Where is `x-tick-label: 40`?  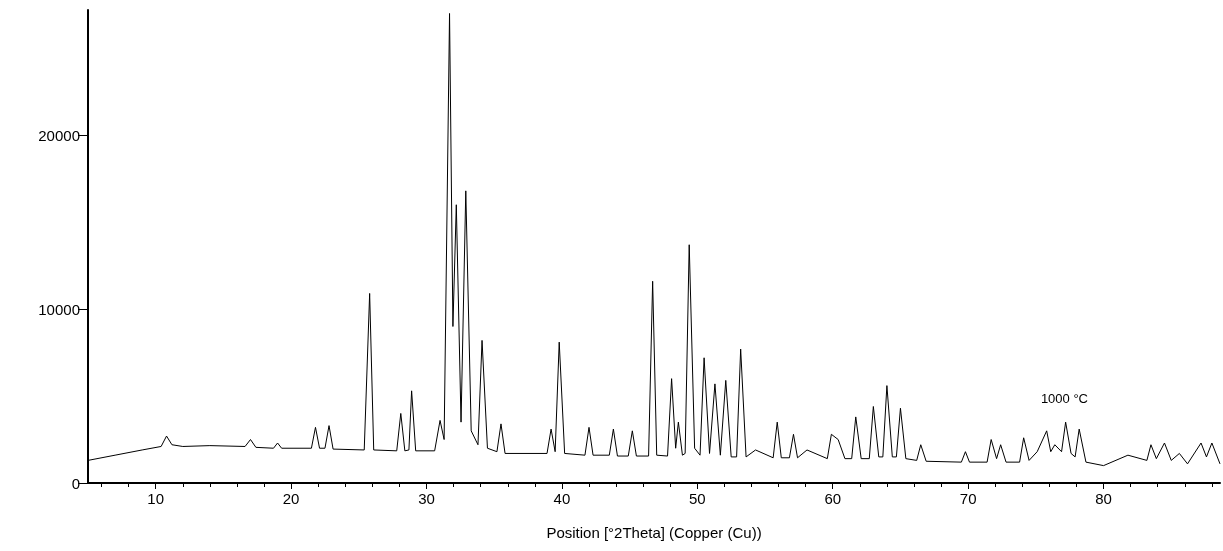 x-tick-label: 40 is located at coordinates (562, 498).